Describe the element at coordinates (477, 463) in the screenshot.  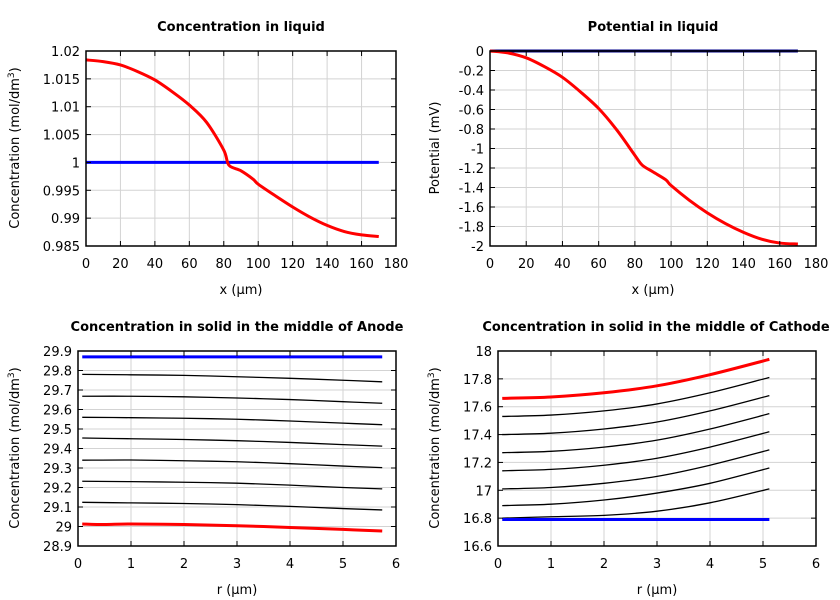
I see `y-tick-label: 17.2` at that location.